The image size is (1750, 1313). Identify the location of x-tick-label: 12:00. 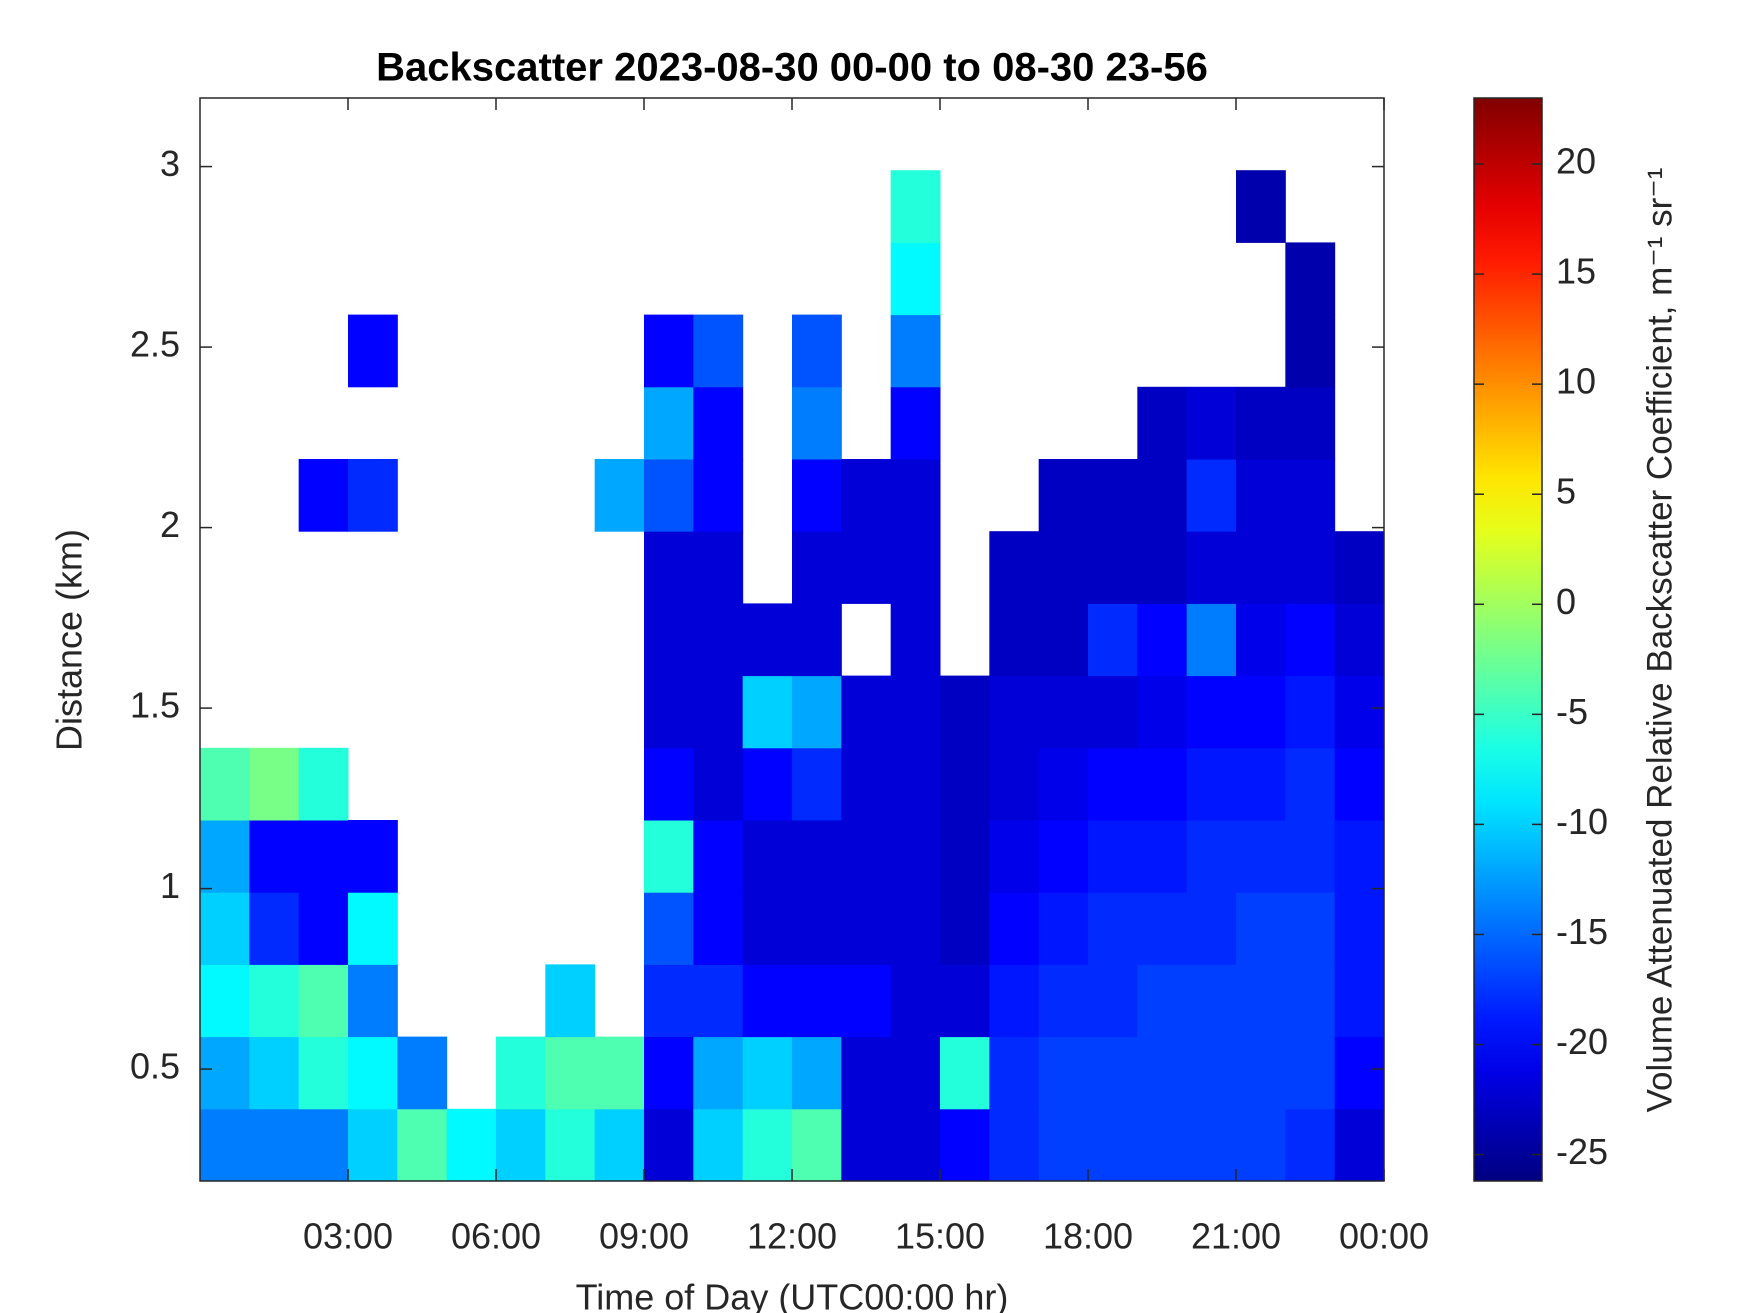
(792, 1236).